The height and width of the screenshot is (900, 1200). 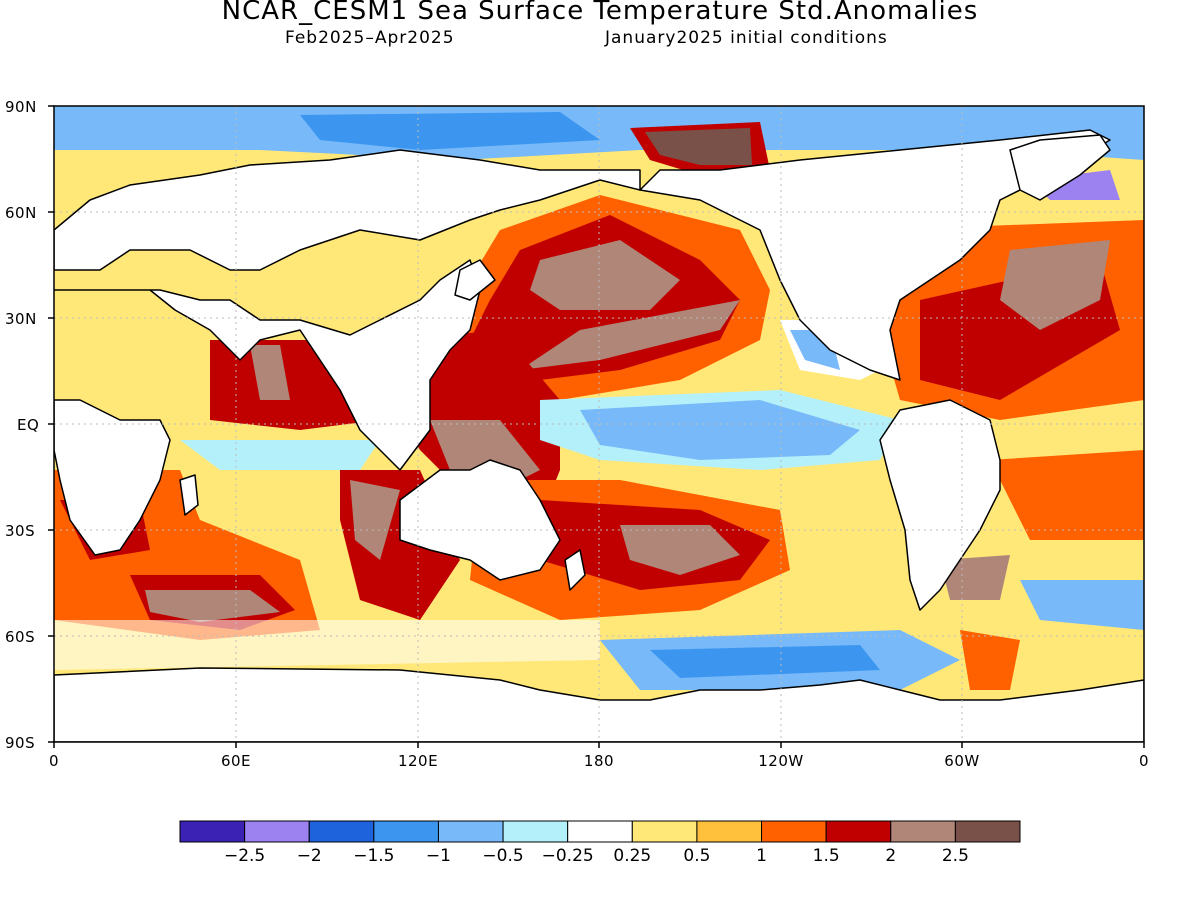 What do you see at coordinates (438, 856) in the screenshot?
I see `colorbar-label: −1` at bounding box center [438, 856].